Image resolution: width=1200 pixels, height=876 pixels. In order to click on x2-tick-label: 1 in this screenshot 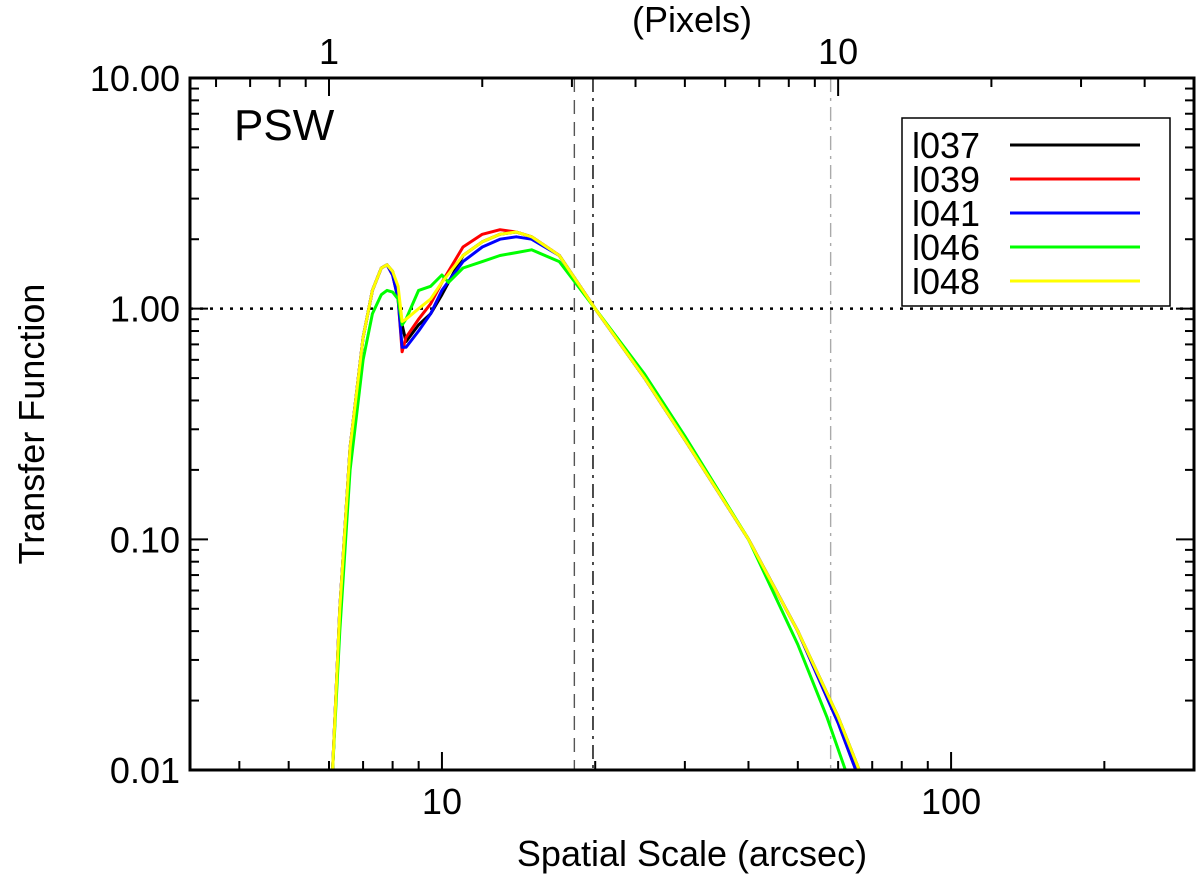, I will do `click(329, 51)`.